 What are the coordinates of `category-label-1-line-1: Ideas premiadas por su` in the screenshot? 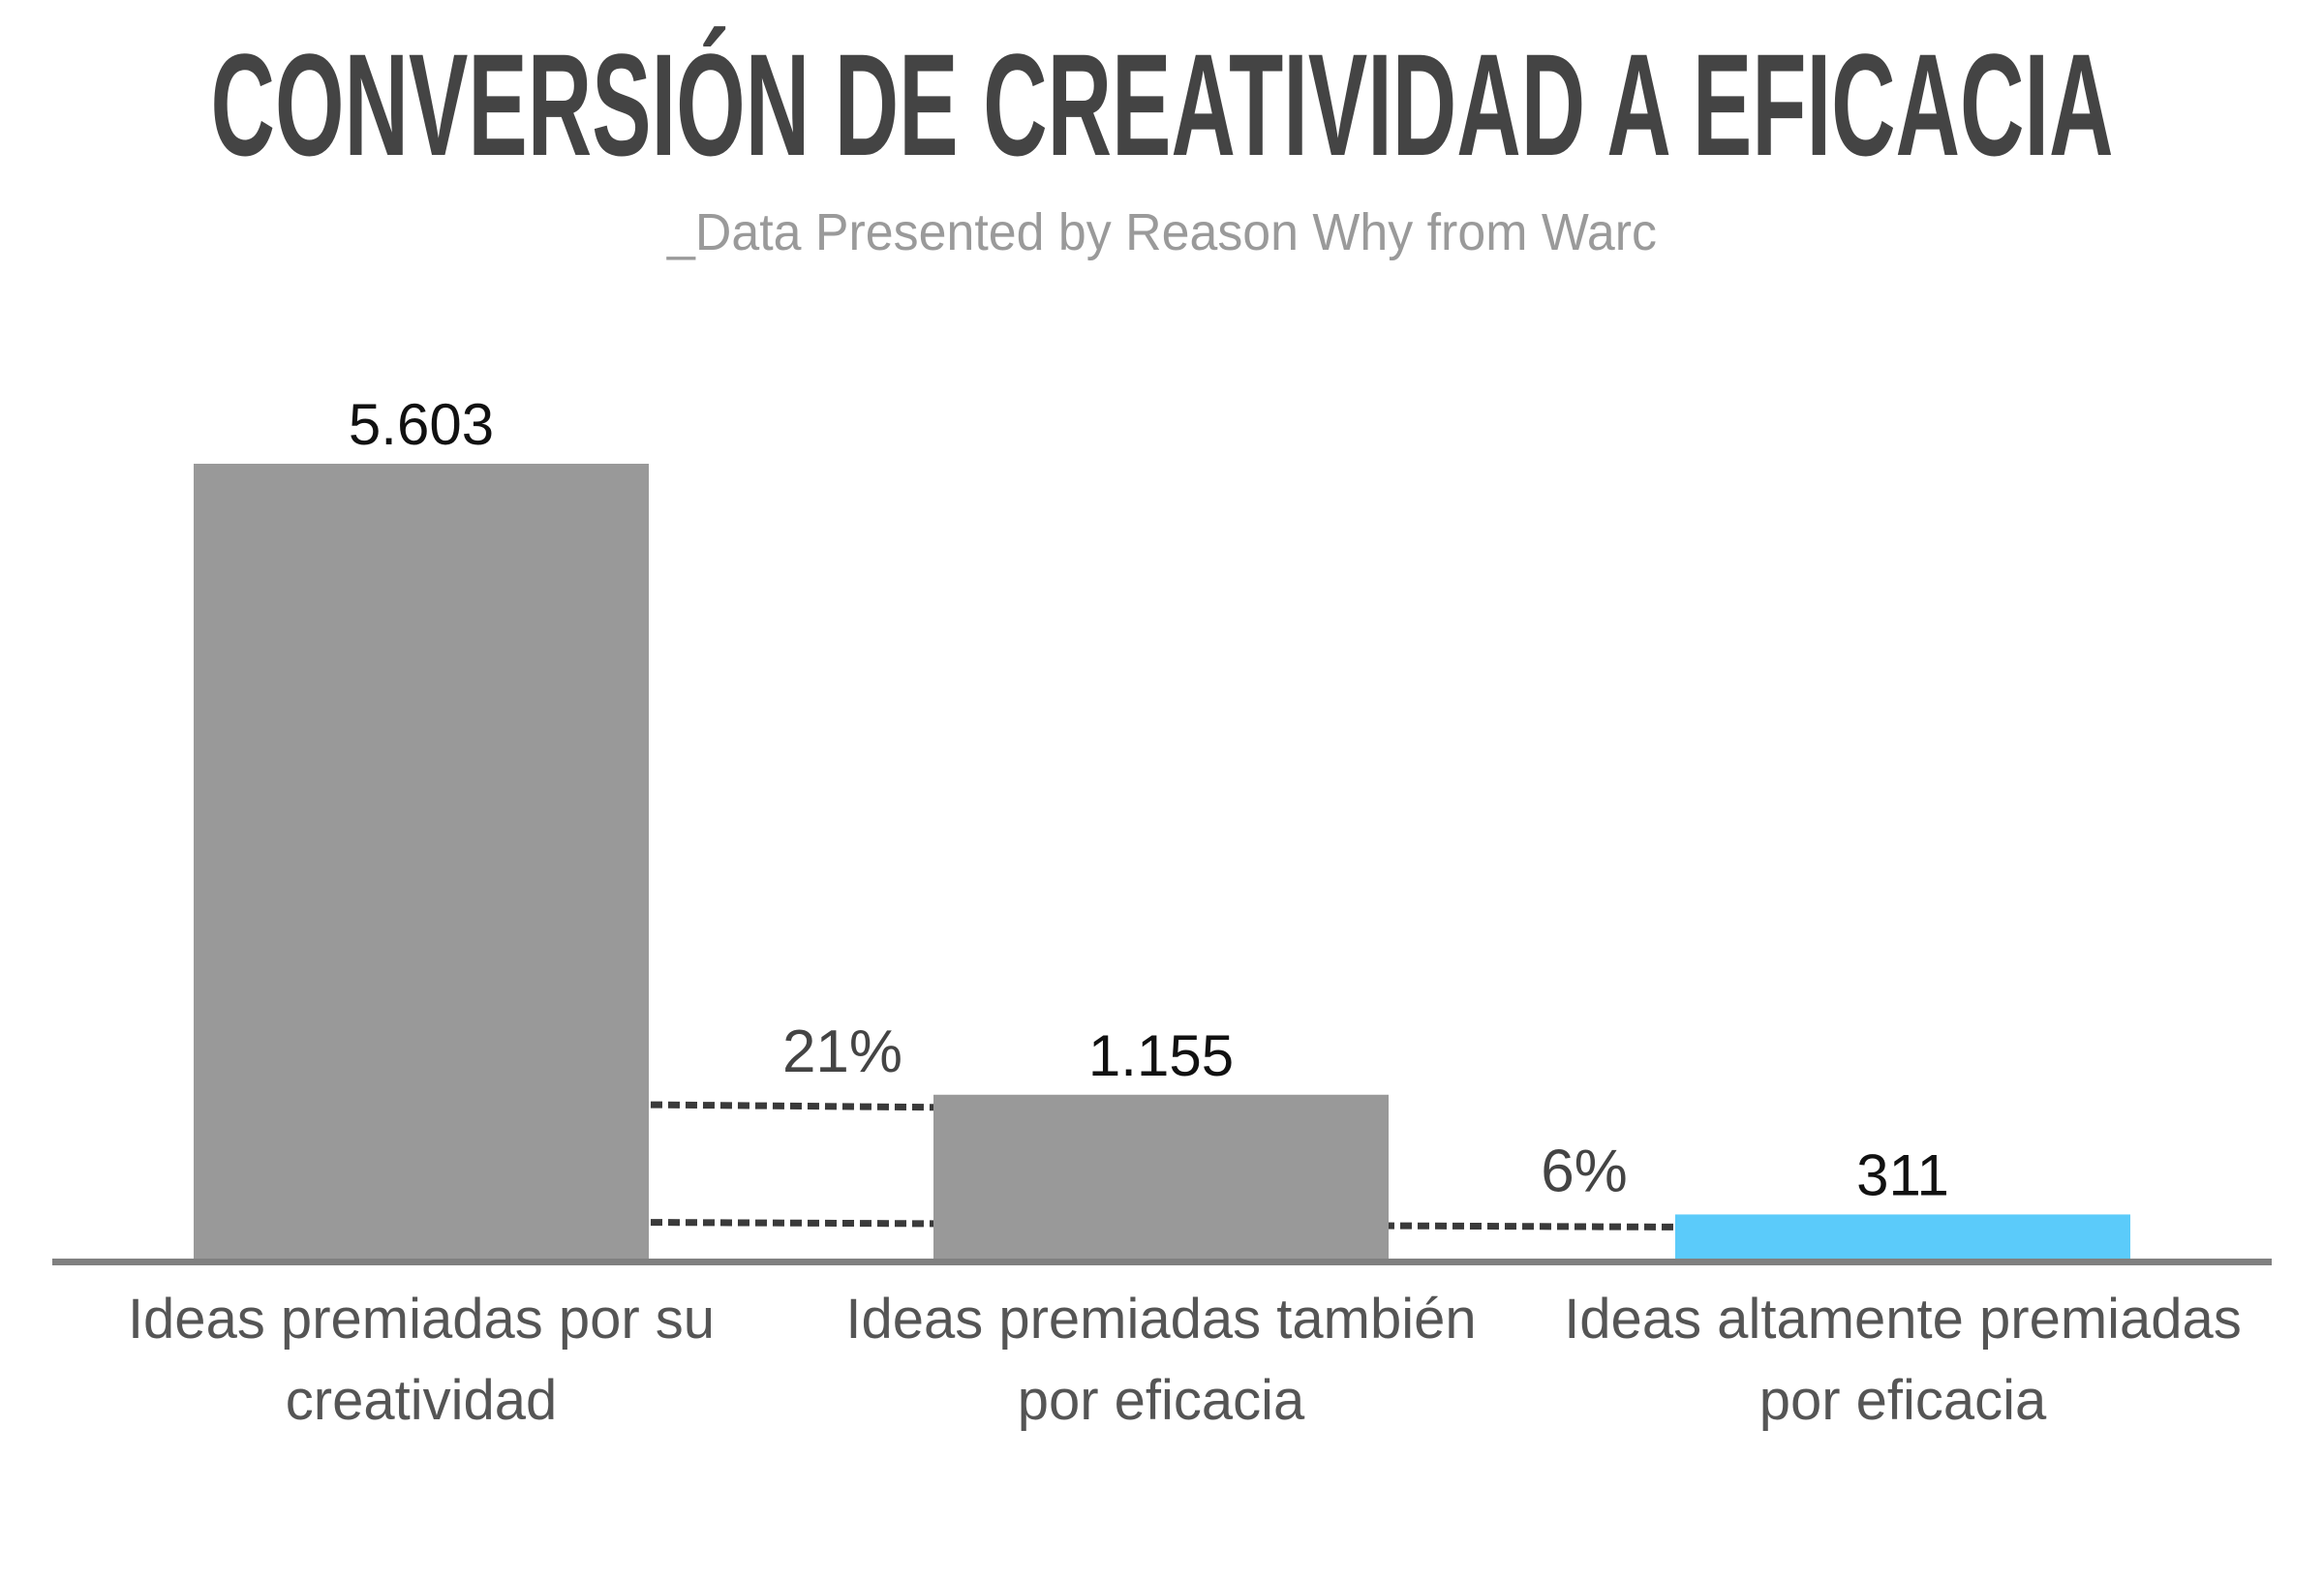 It's located at (421, 1319).